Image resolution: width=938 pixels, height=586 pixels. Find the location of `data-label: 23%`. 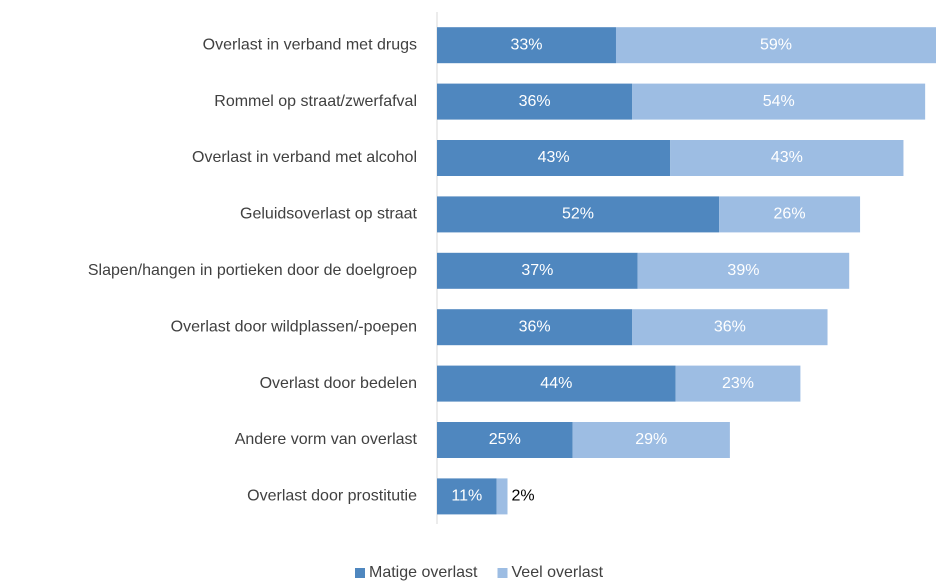

data-label: 23% is located at coordinates (738, 383).